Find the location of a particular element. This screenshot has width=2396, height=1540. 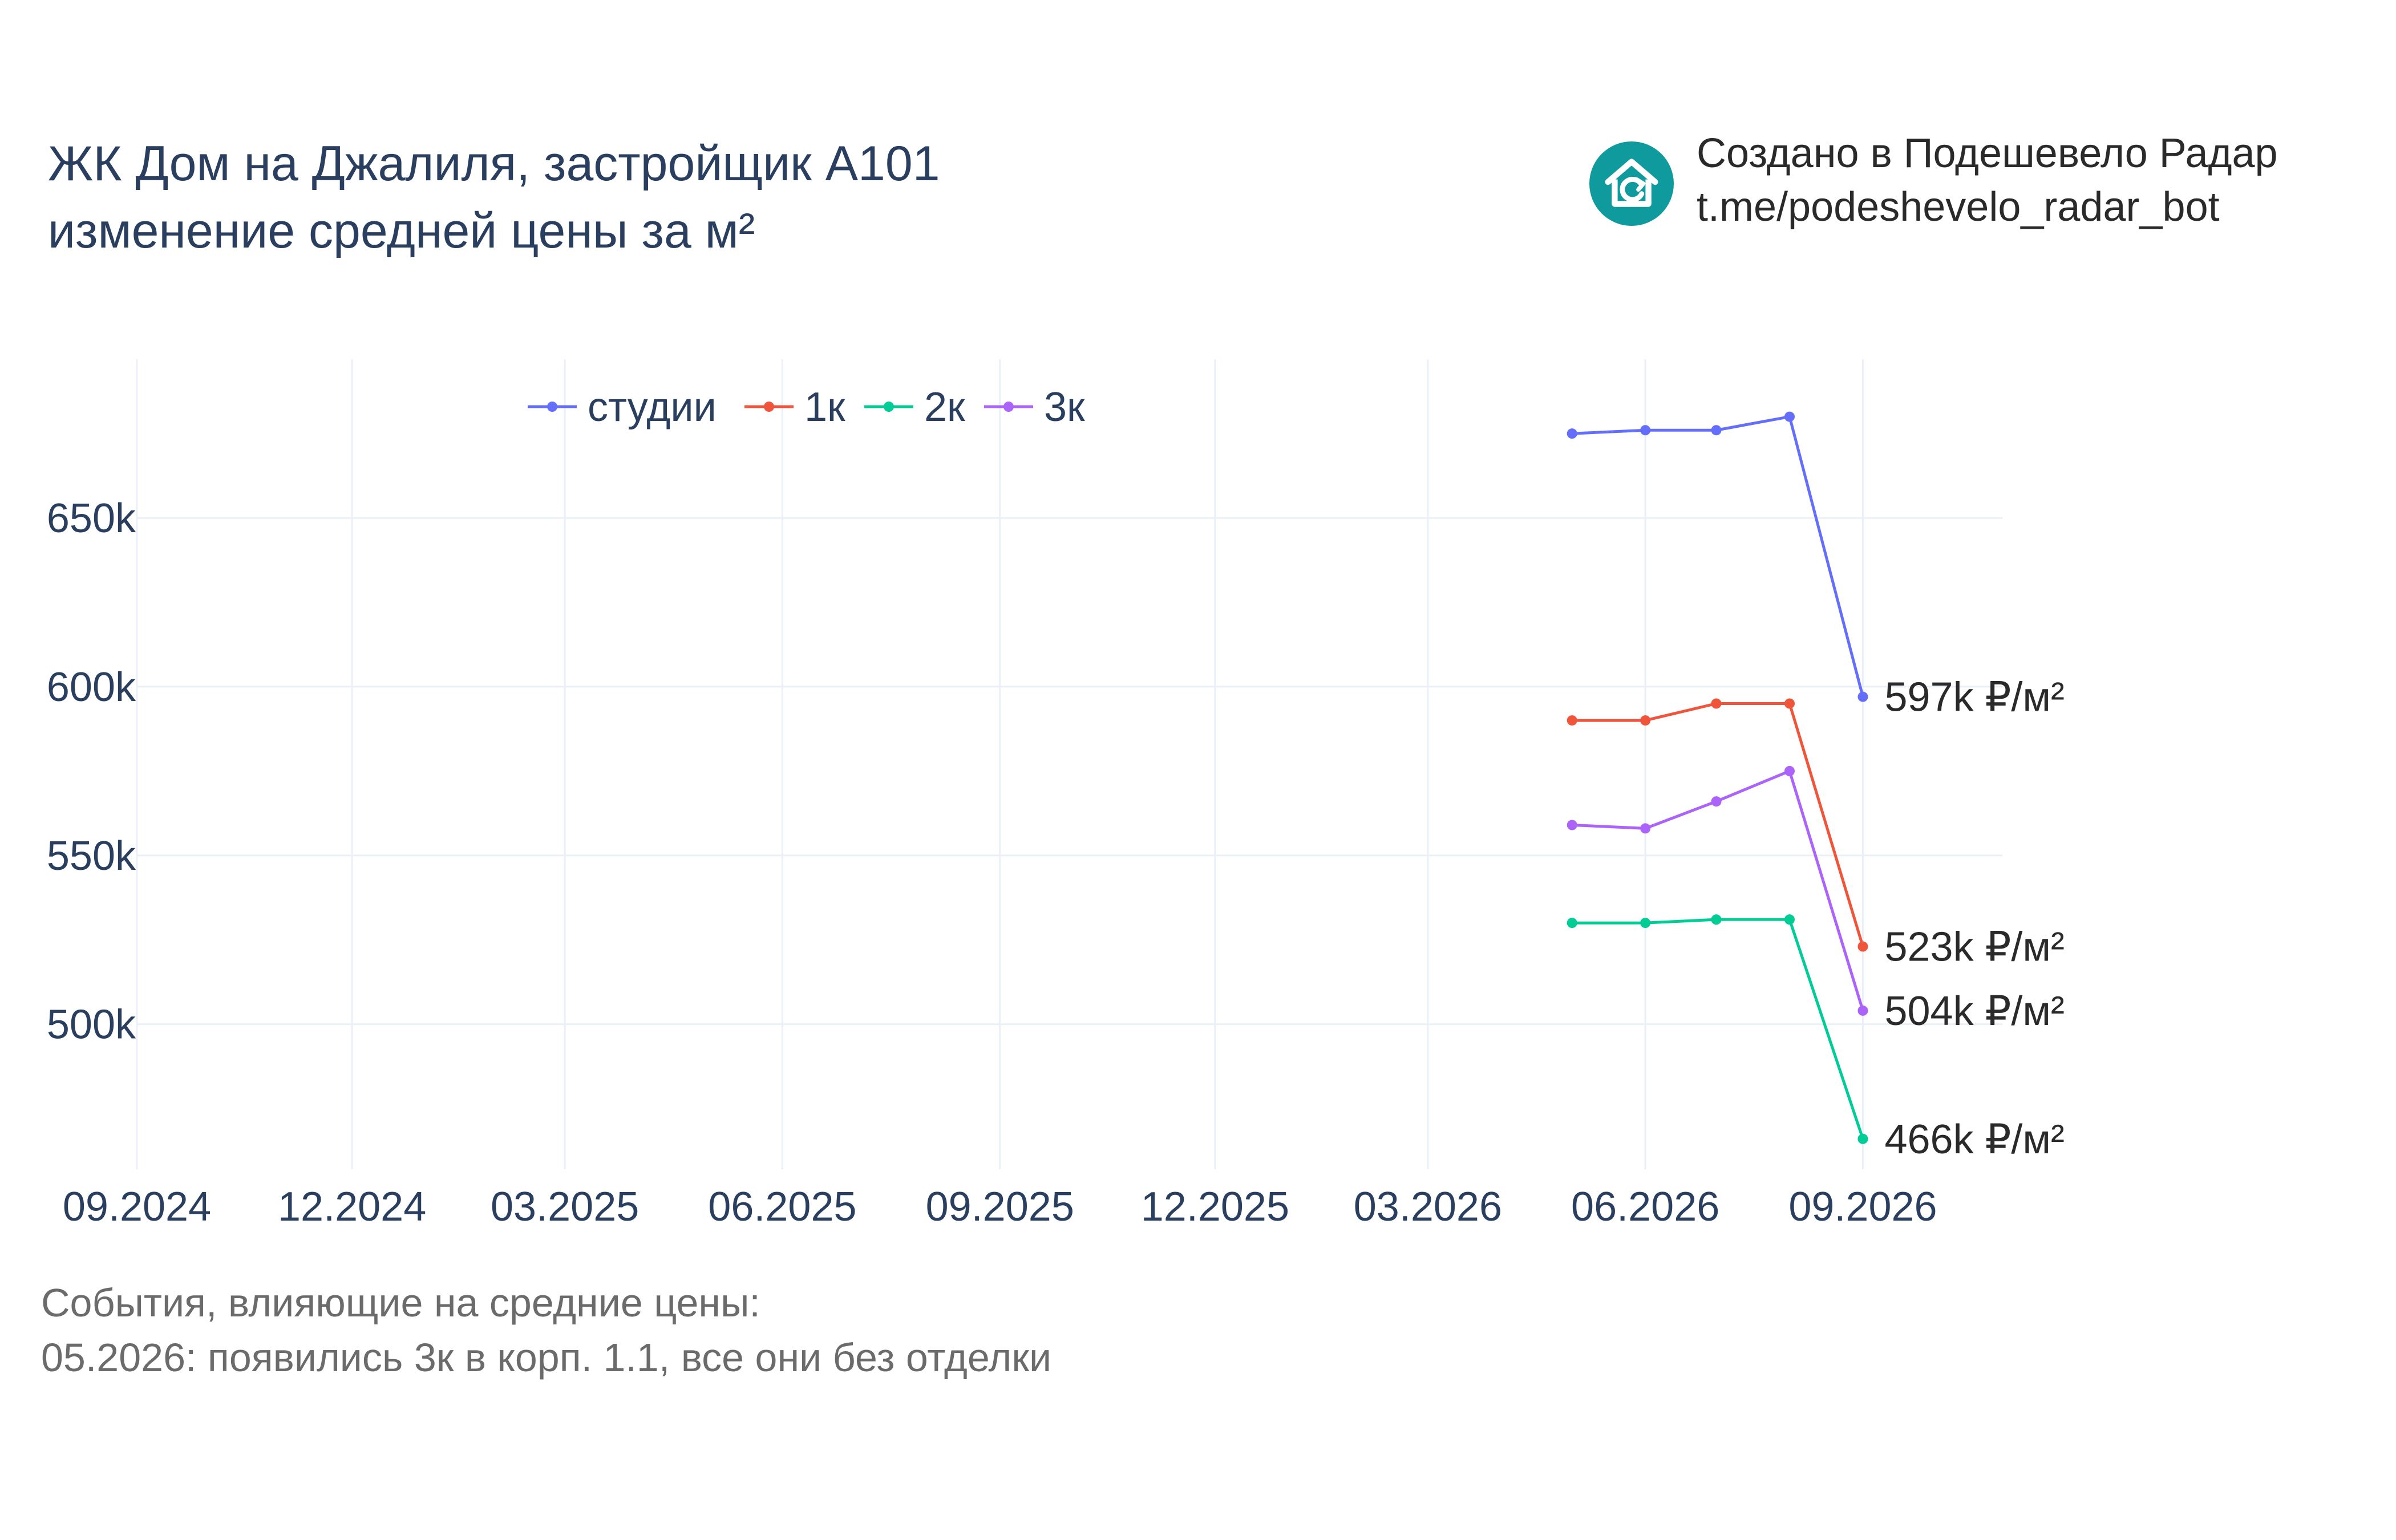

chart-title-line-2: изменение средней цены за м² is located at coordinates (401, 231).